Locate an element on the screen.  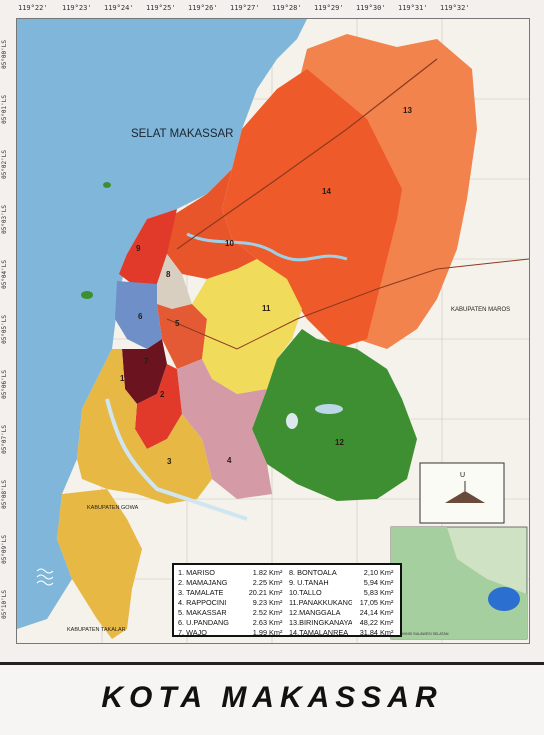
coord-tick-top: 119°22' is located at coordinates (33, 8).